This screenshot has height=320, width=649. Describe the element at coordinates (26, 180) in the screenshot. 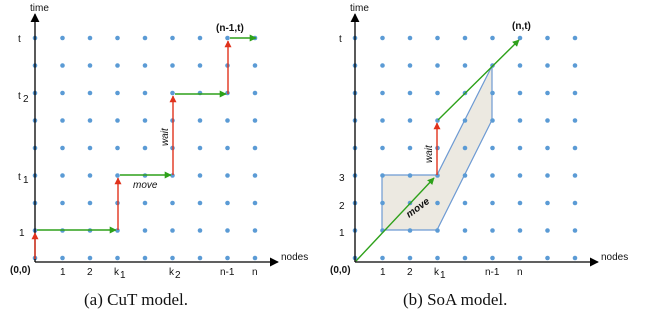

I see `panel-a-y-tick-t1-sub: 1` at that location.